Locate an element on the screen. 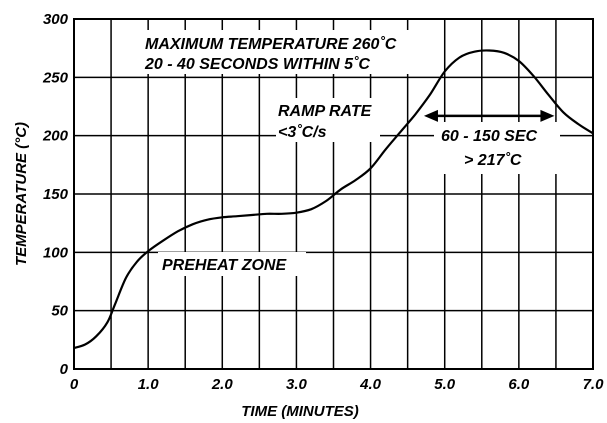 Image resolution: width=607 pixels, height=423 pixels. time-above-liquidus-arrow is located at coordinates (489, 115).